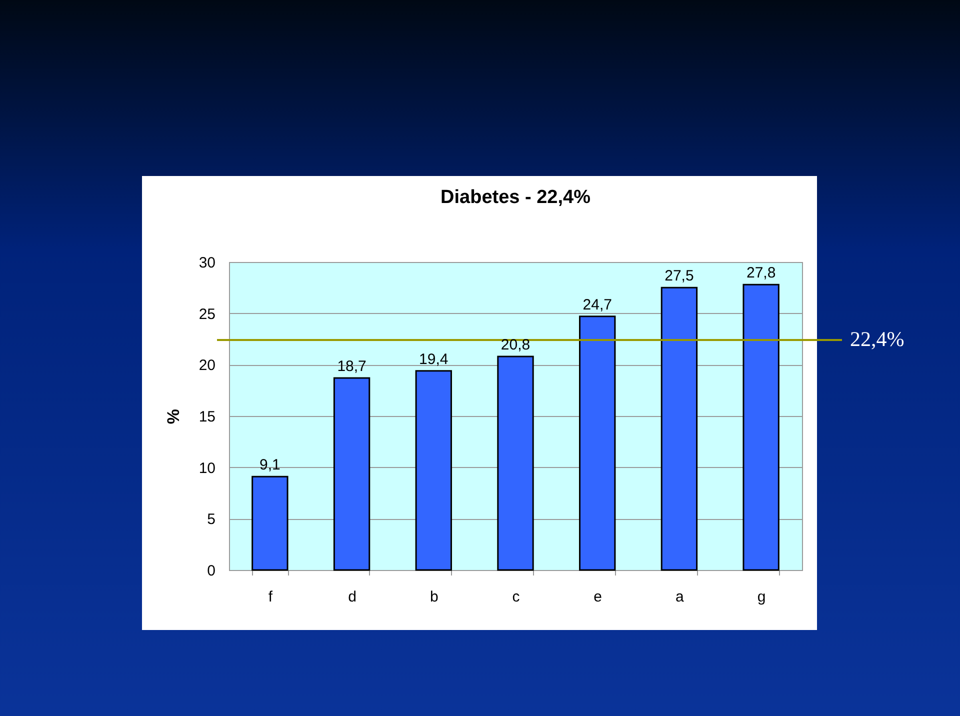 The image size is (960, 716). What do you see at coordinates (211, 519) in the screenshot?
I see `y-tick-label: 5` at bounding box center [211, 519].